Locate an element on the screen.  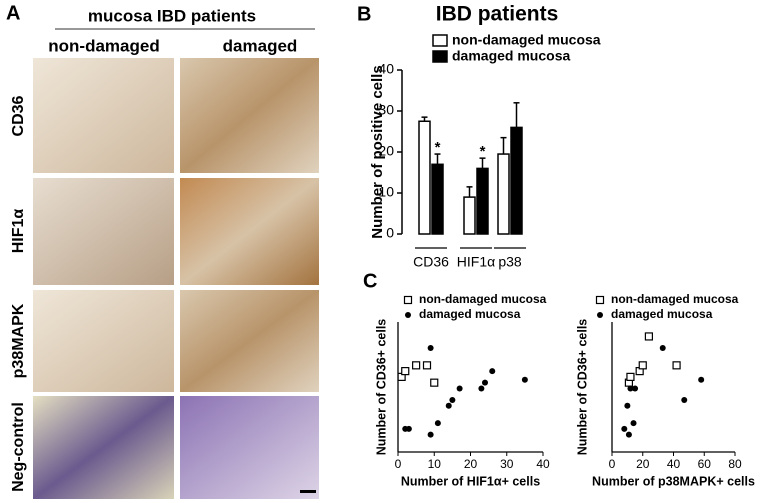
x-axis-label: Number of p38MAPK+ cells is located at coordinates (673, 481).